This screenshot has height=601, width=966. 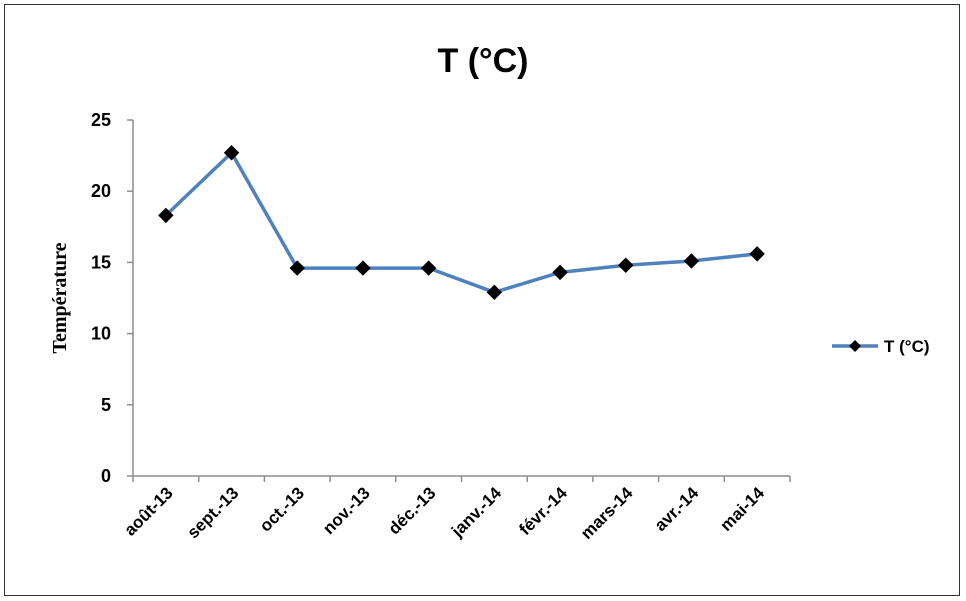 I want to click on y-tick-label: 0, so click(x=106, y=476).